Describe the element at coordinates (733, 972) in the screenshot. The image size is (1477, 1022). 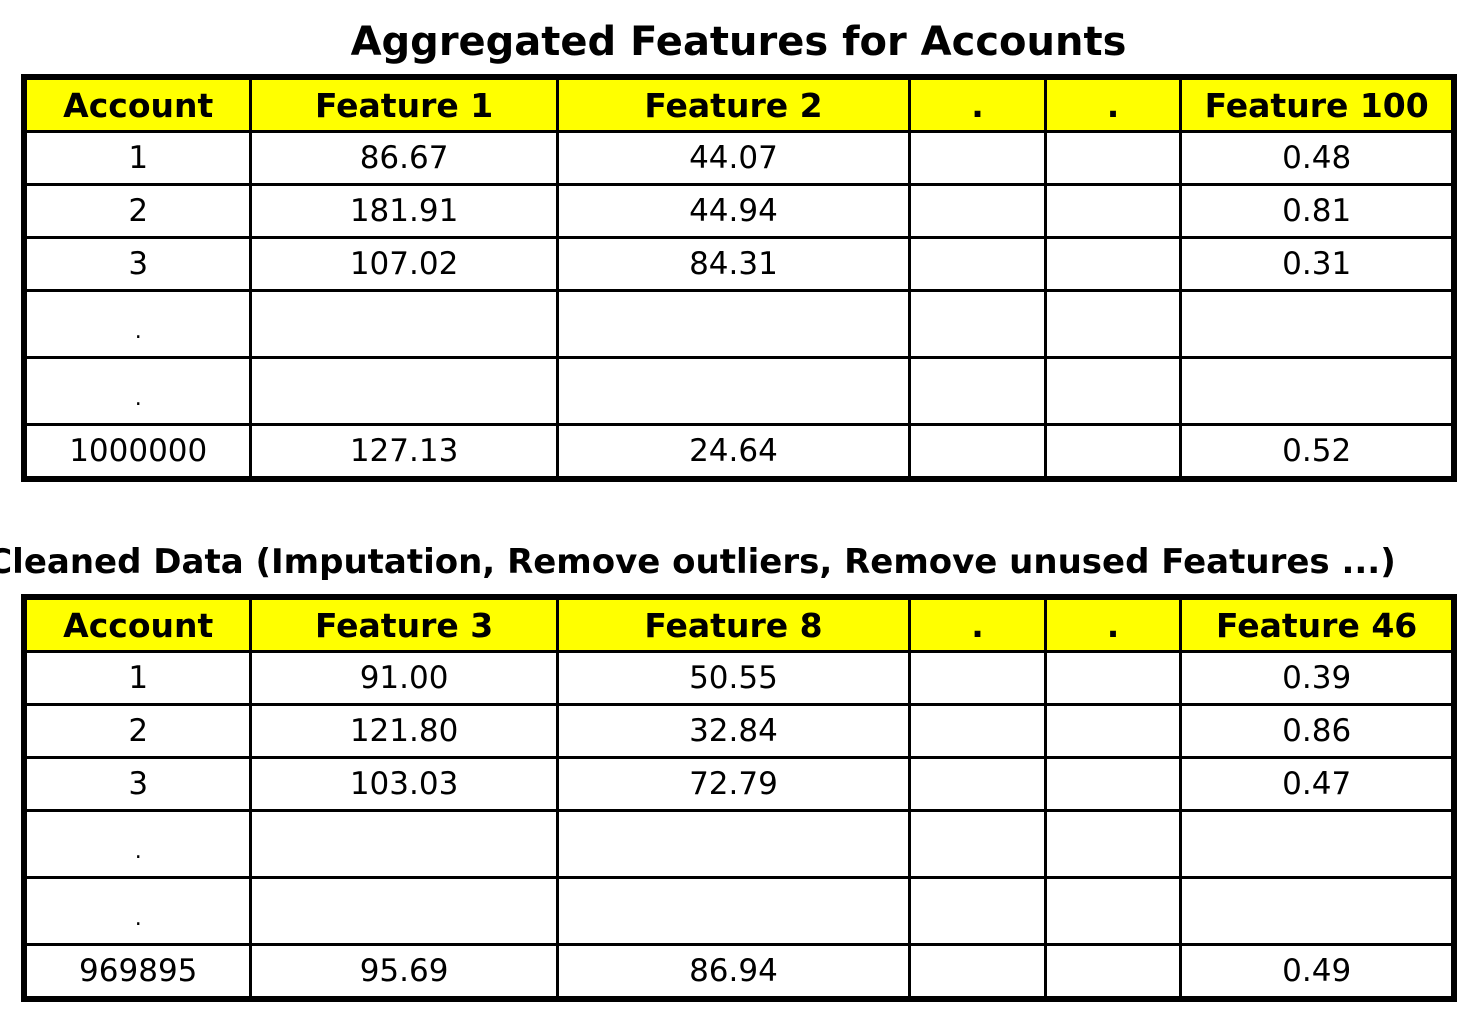
I see `table-cell: 86.94` at that location.